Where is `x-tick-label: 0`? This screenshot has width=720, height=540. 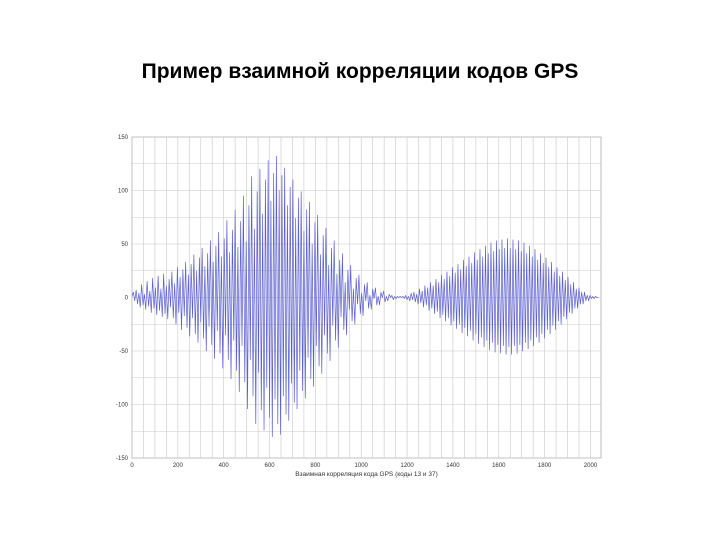
x-tick-label: 0 is located at coordinates (132, 466).